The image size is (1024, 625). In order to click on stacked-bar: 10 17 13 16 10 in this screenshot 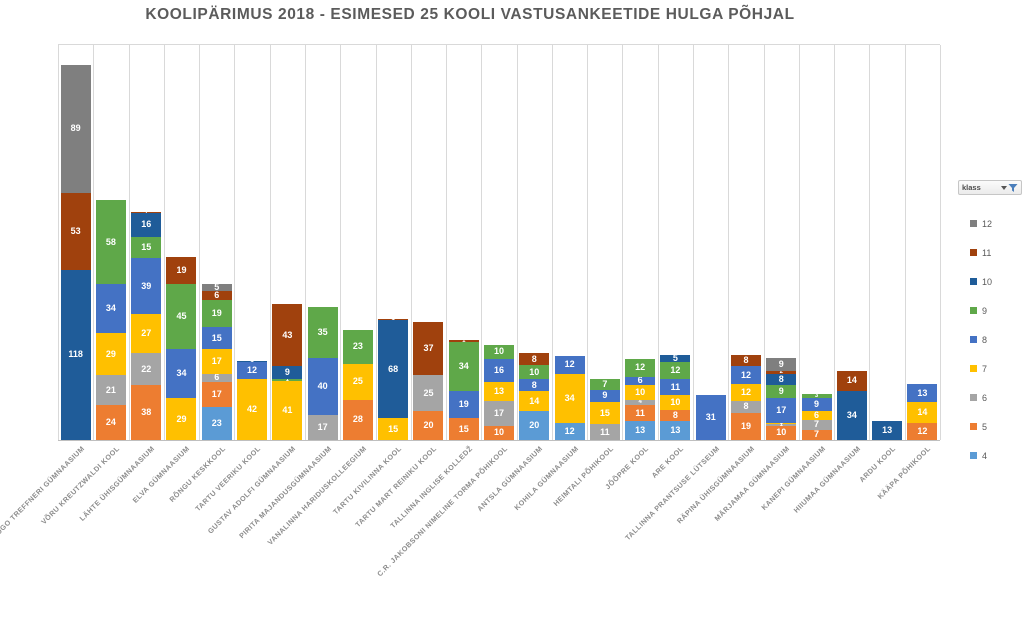, I will do `click(499, 392)`.